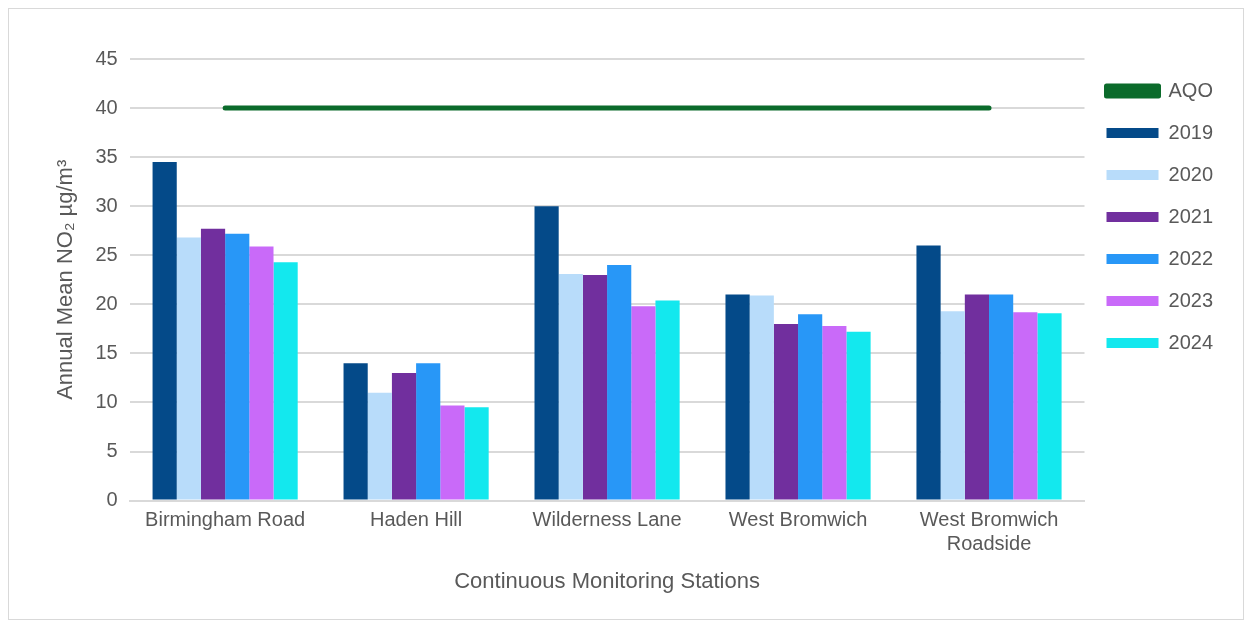  Describe the element at coordinates (106, 400) in the screenshot. I see `y-tick-label: 10` at that location.